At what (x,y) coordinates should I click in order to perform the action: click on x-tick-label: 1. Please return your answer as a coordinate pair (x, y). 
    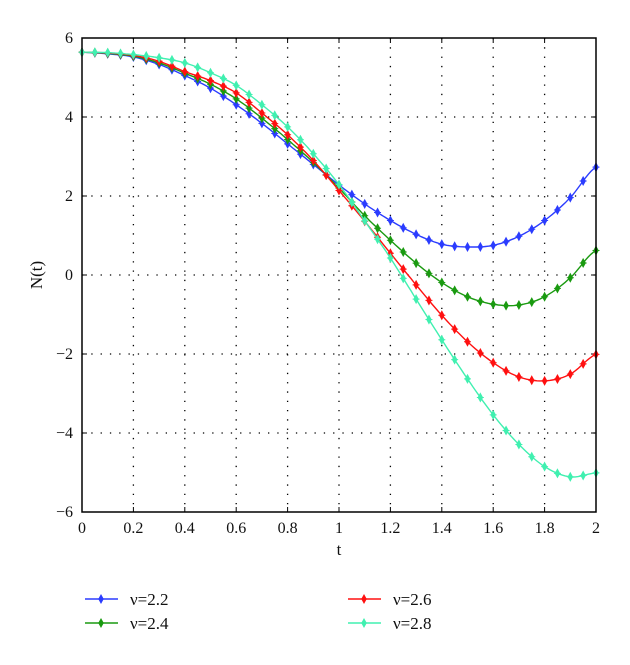
    Looking at the image, I should click on (339, 528).